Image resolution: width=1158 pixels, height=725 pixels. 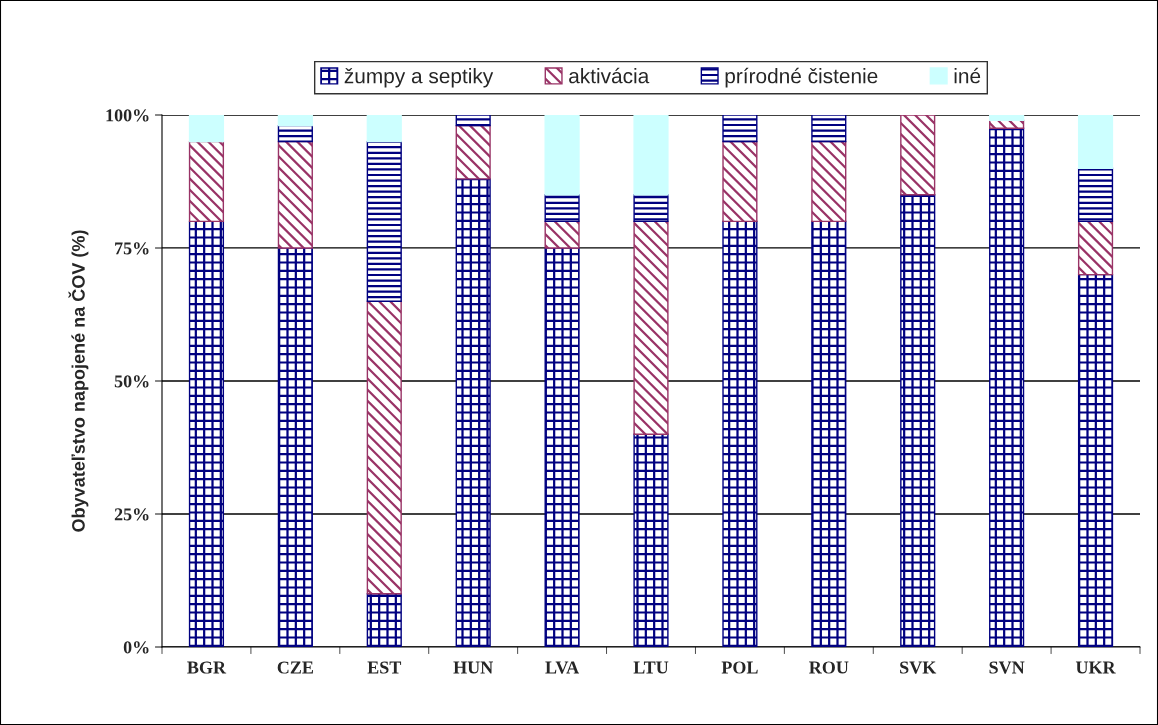 What do you see at coordinates (131, 514) in the screenshot?
I see `y-tick-label: 25%` at bounding box center [131, 514].